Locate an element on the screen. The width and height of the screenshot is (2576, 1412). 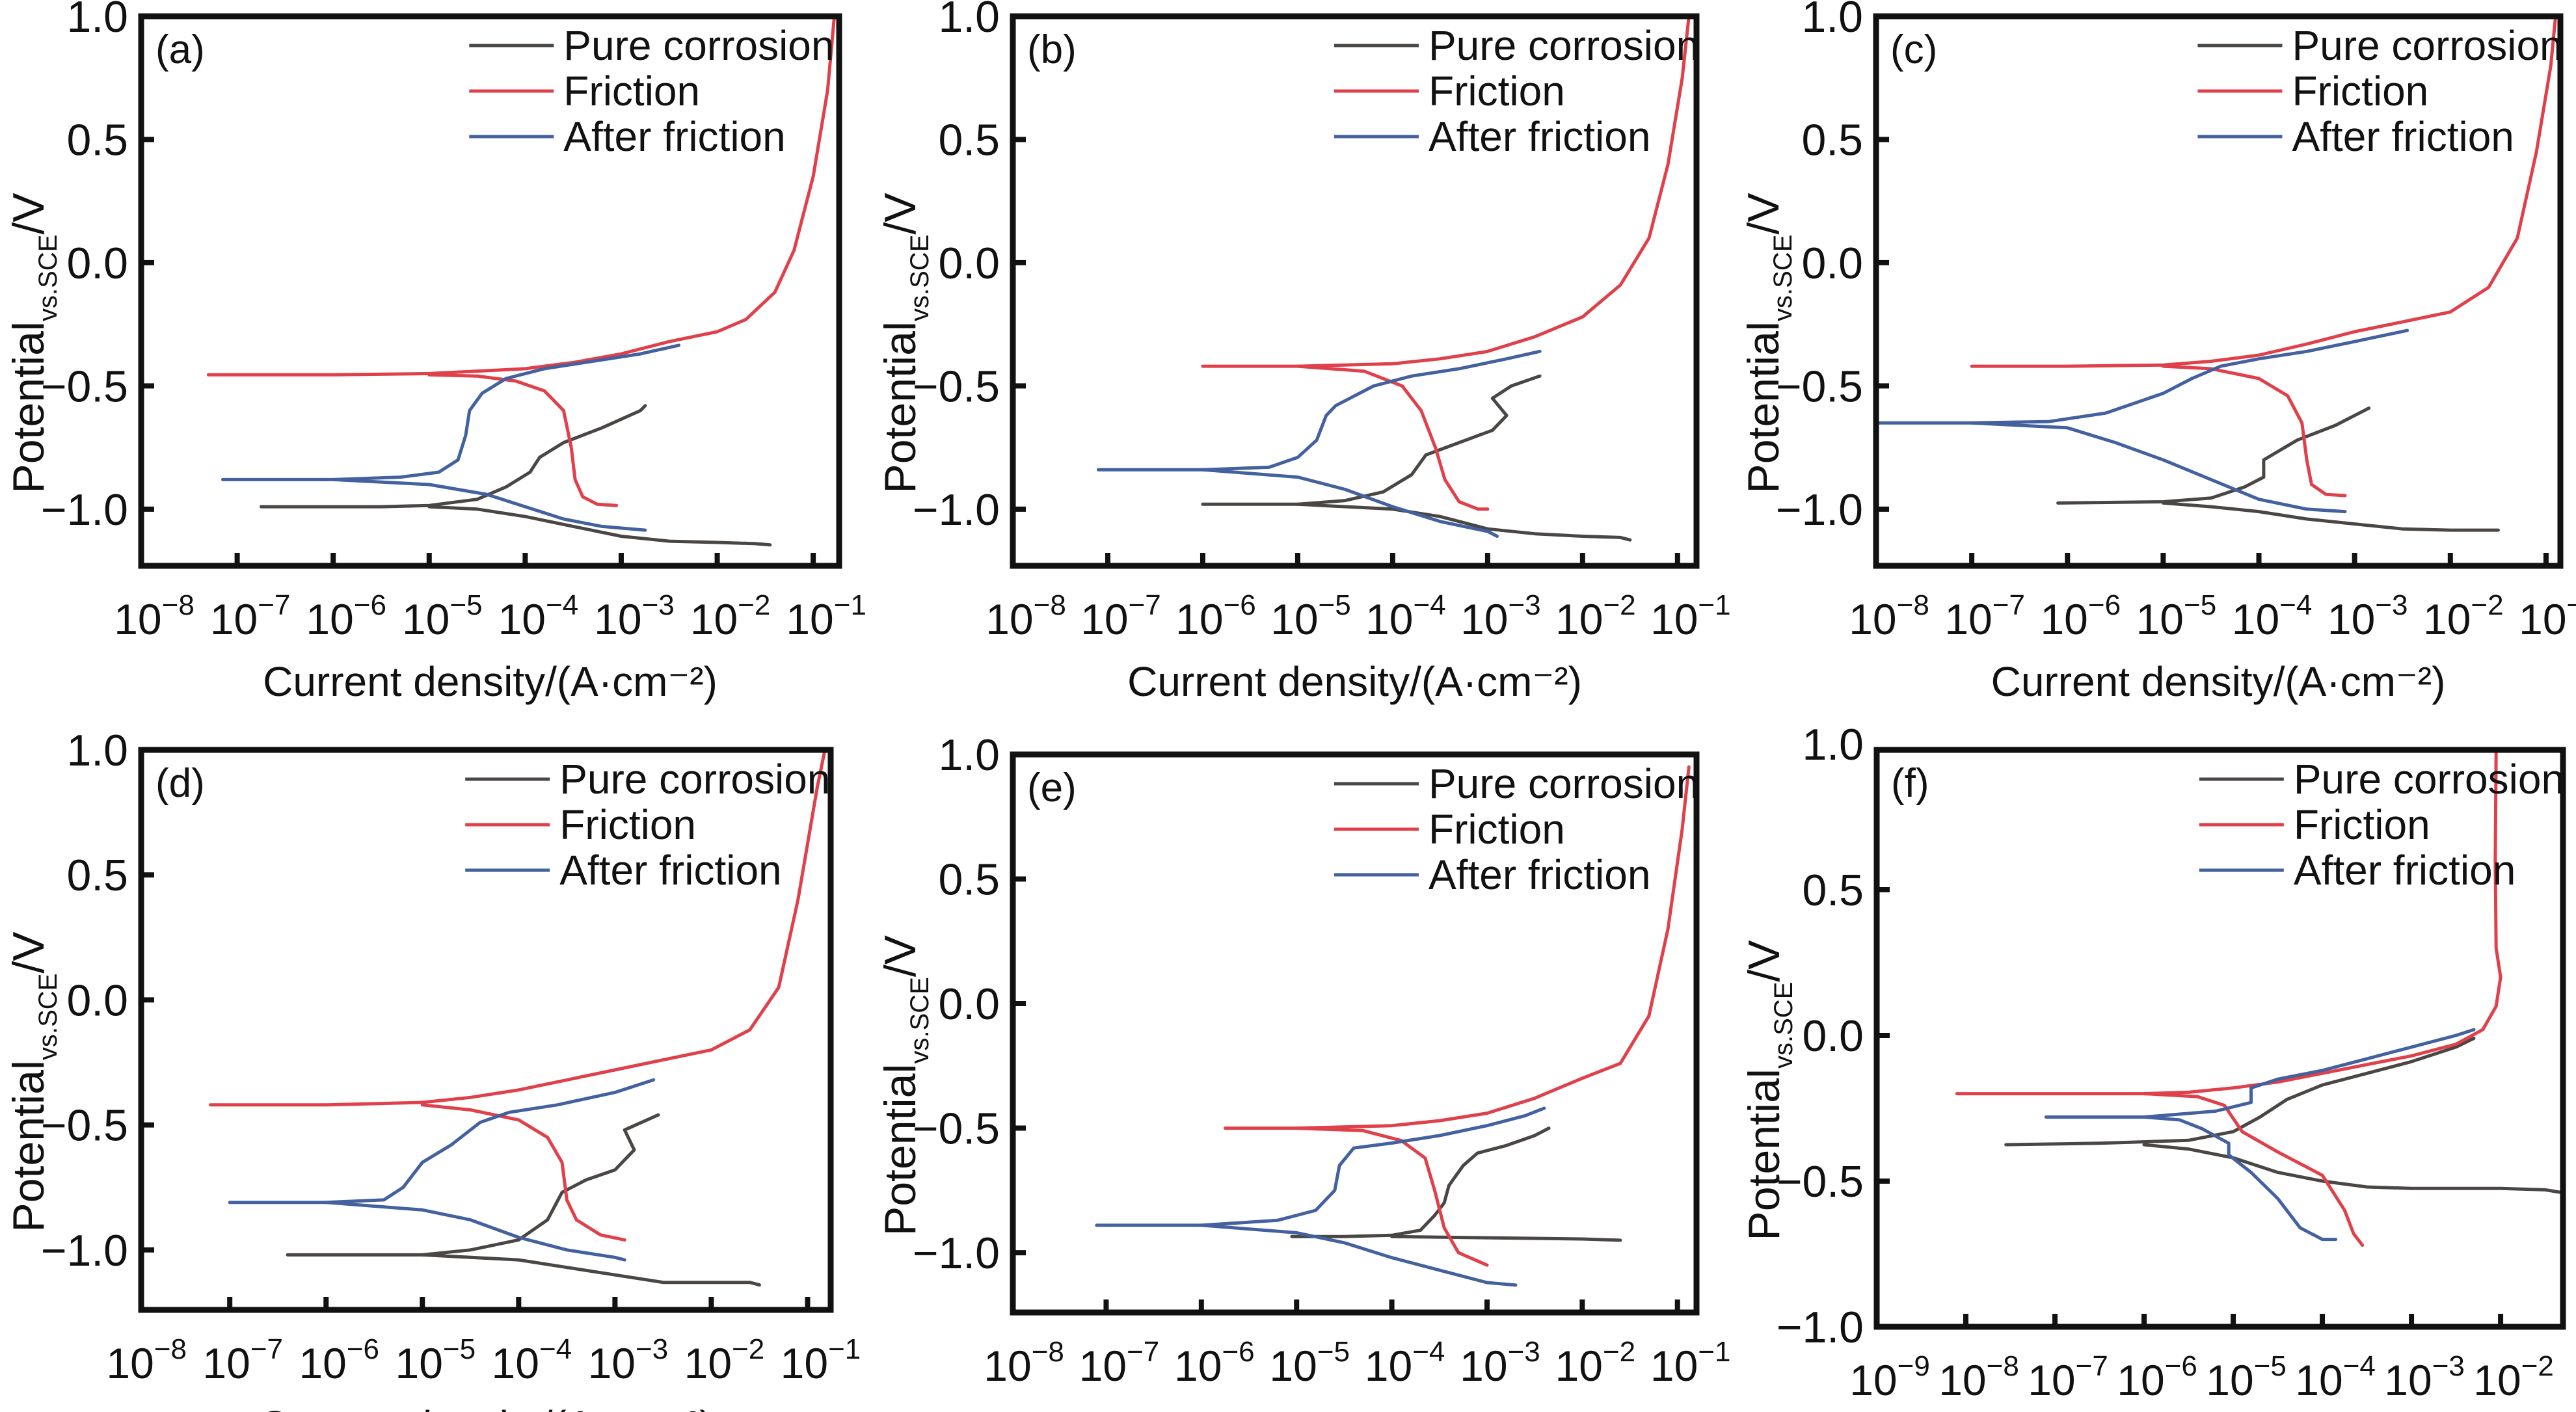
panel-label: (b) is located at coordinates (1052, 49).